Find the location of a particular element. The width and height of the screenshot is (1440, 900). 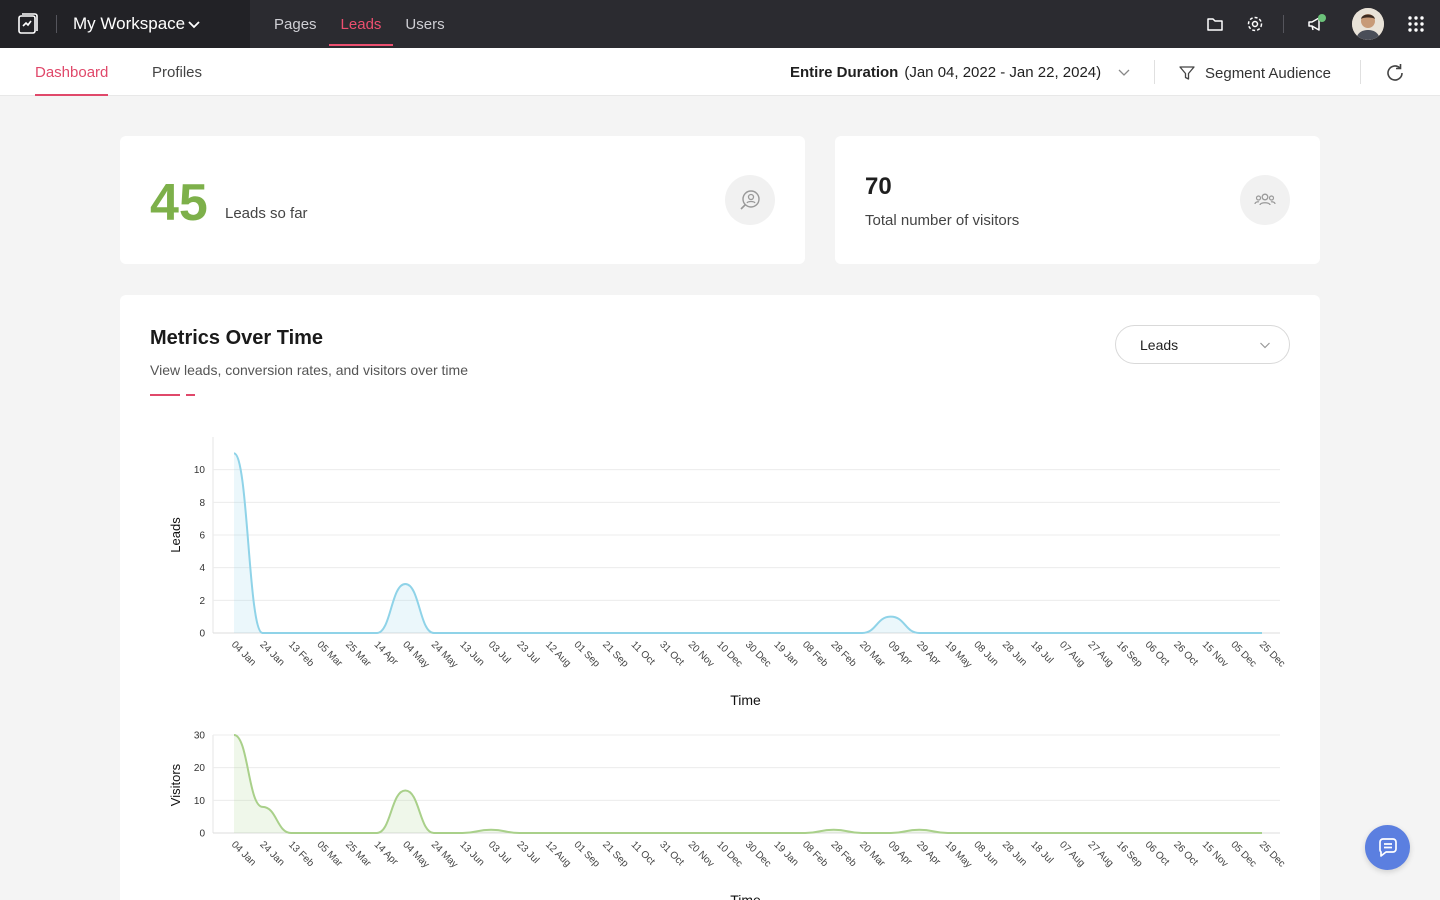

metrics-title: Metrics Over Time is located at coordinates (237, 338).